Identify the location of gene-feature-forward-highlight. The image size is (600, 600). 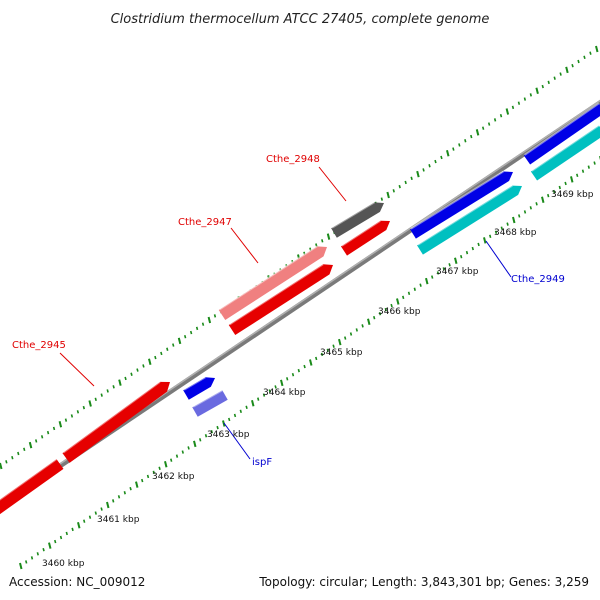
(29, 479).